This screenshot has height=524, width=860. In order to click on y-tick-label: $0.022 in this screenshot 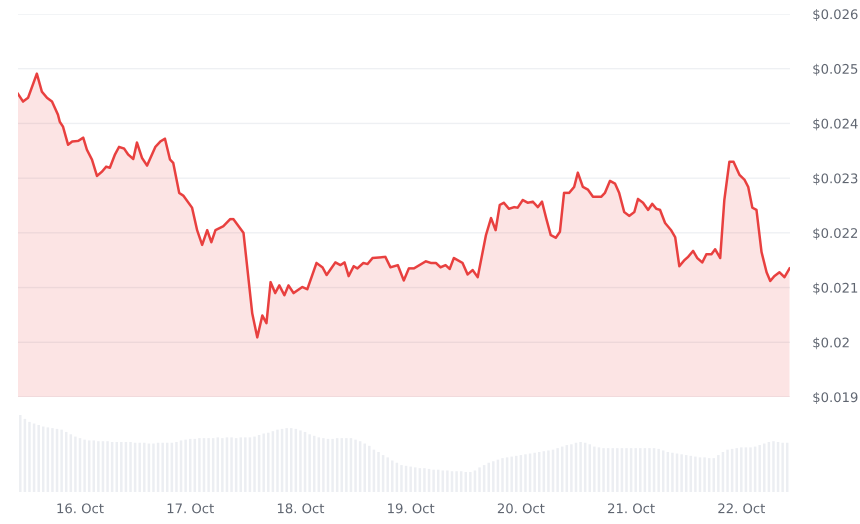, I will do `click(835, 234)`.